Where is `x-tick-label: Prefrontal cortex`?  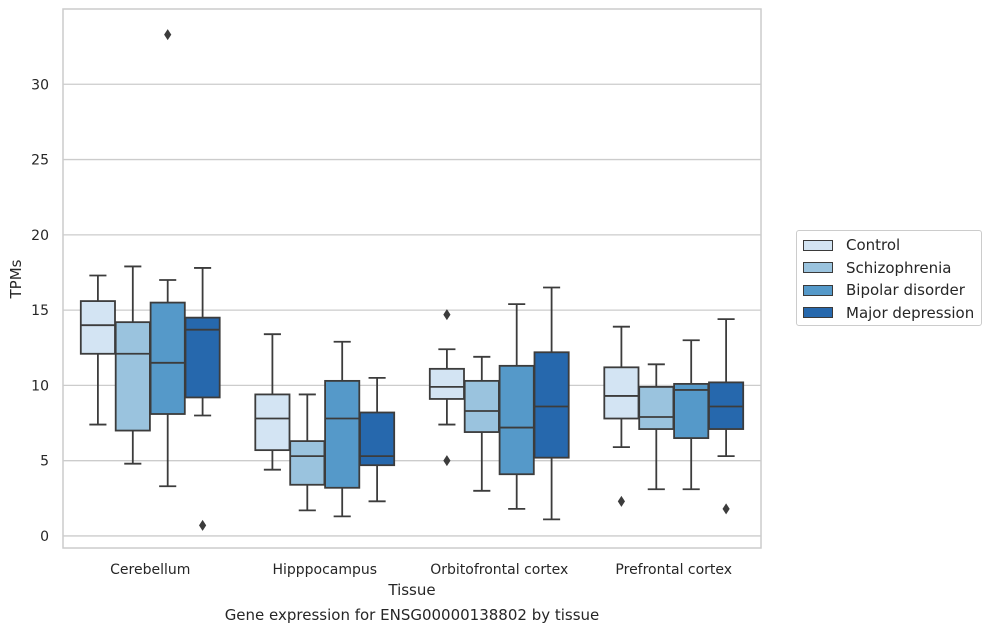 x-tick-label: Prefrontal cortex is located at coordinates (673, 570).